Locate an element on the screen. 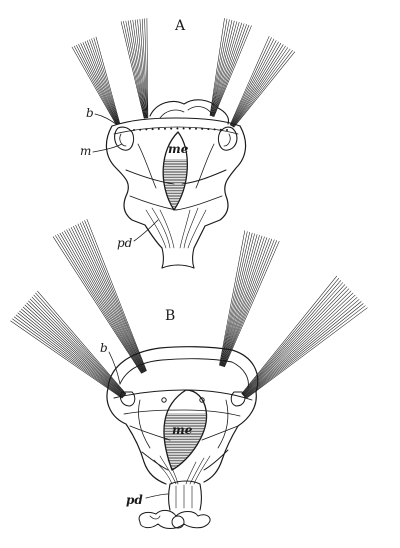  figure-a-head-outline is located at coordinates (176, 184).